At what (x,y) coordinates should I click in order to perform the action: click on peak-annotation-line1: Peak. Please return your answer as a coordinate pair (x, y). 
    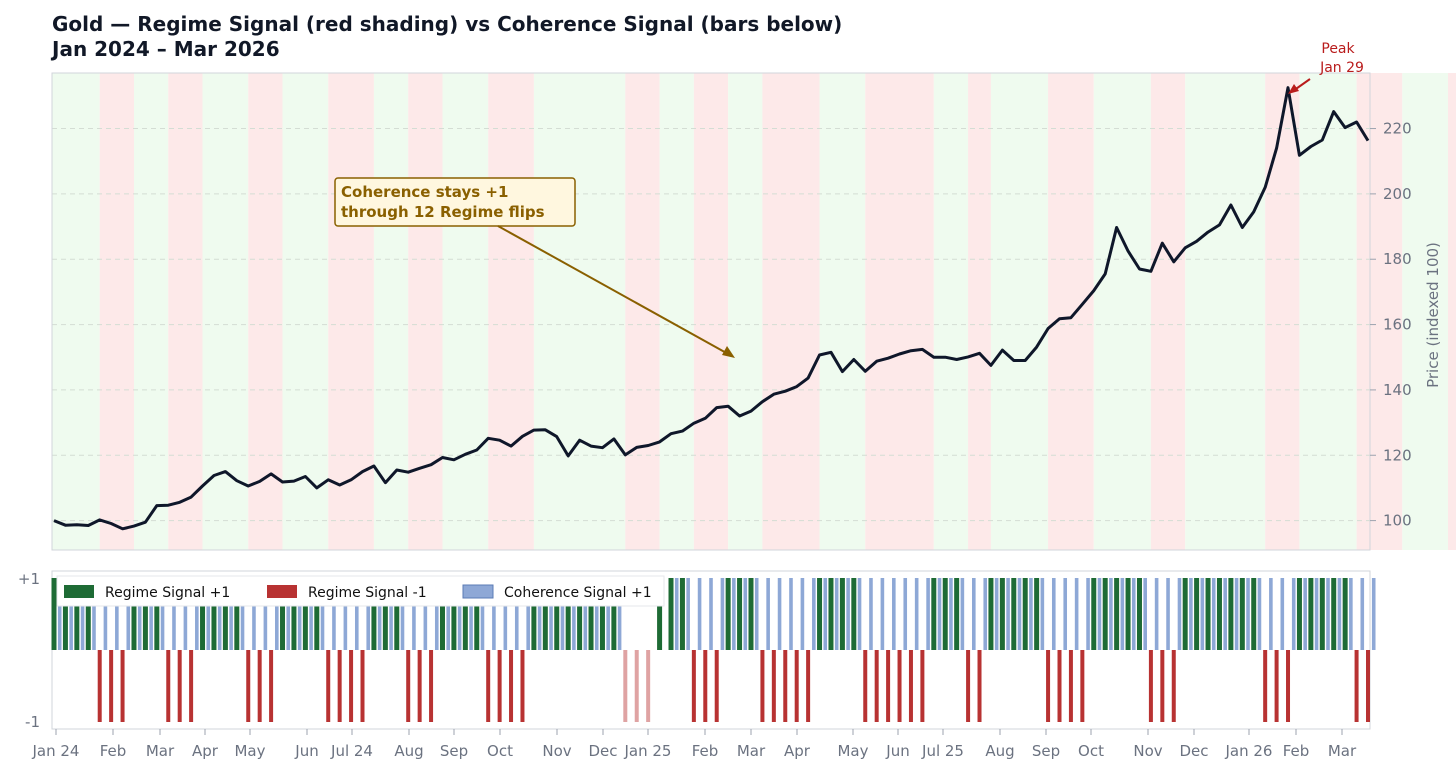
    Looking at the image, I should click on (1338, 49).